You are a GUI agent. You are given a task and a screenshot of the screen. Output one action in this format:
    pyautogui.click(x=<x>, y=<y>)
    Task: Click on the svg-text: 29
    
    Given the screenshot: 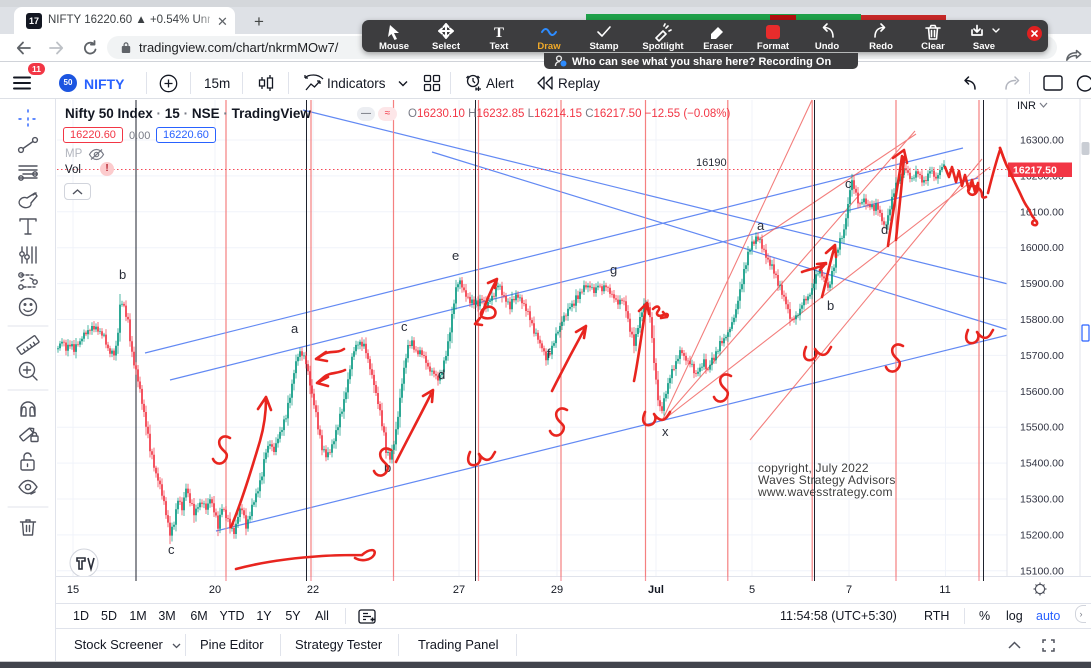 What is the action you would take?
    pyautogui.click(x=557, y=590)
    